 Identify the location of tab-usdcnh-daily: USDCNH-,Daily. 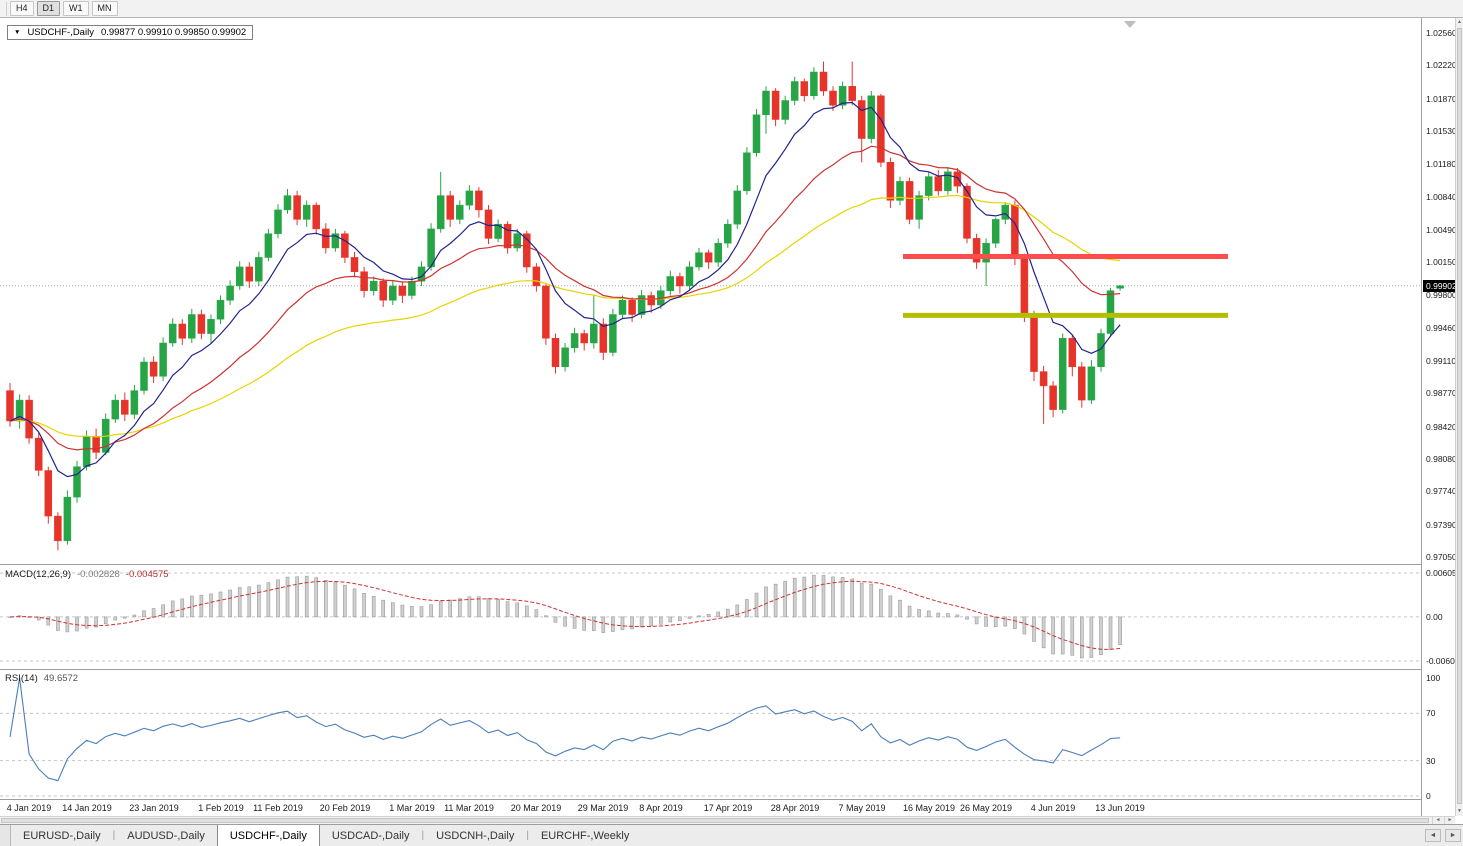
(475, 835).